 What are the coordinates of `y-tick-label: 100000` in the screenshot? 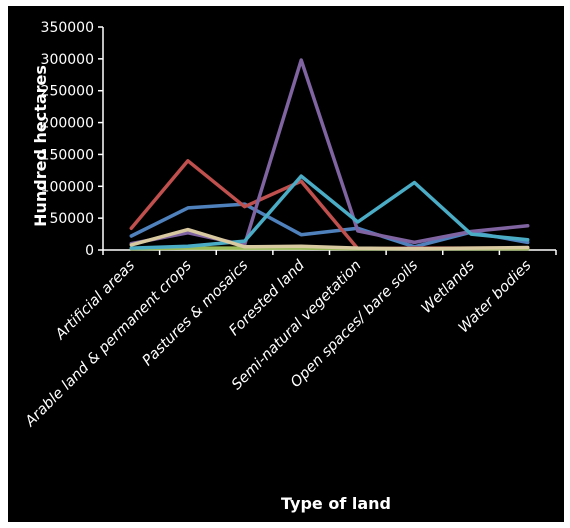 It's located at (67, 187).